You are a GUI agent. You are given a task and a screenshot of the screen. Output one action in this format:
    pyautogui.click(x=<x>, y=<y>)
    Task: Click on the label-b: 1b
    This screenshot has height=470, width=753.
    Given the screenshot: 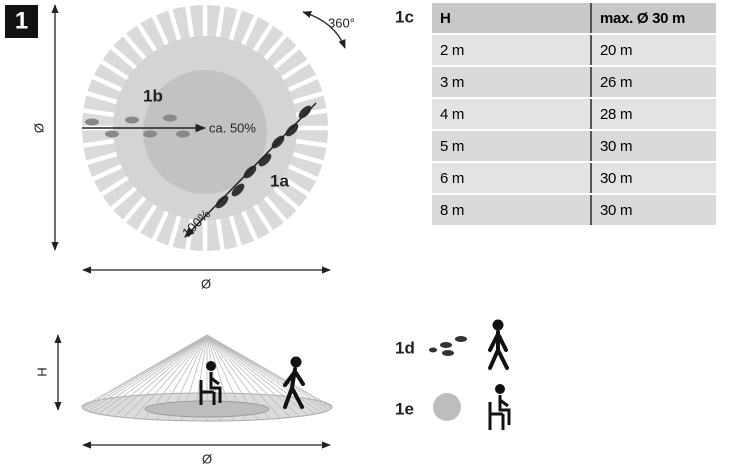 What is the action you would take?
    pyautogui.click(x=153, y=95)
    